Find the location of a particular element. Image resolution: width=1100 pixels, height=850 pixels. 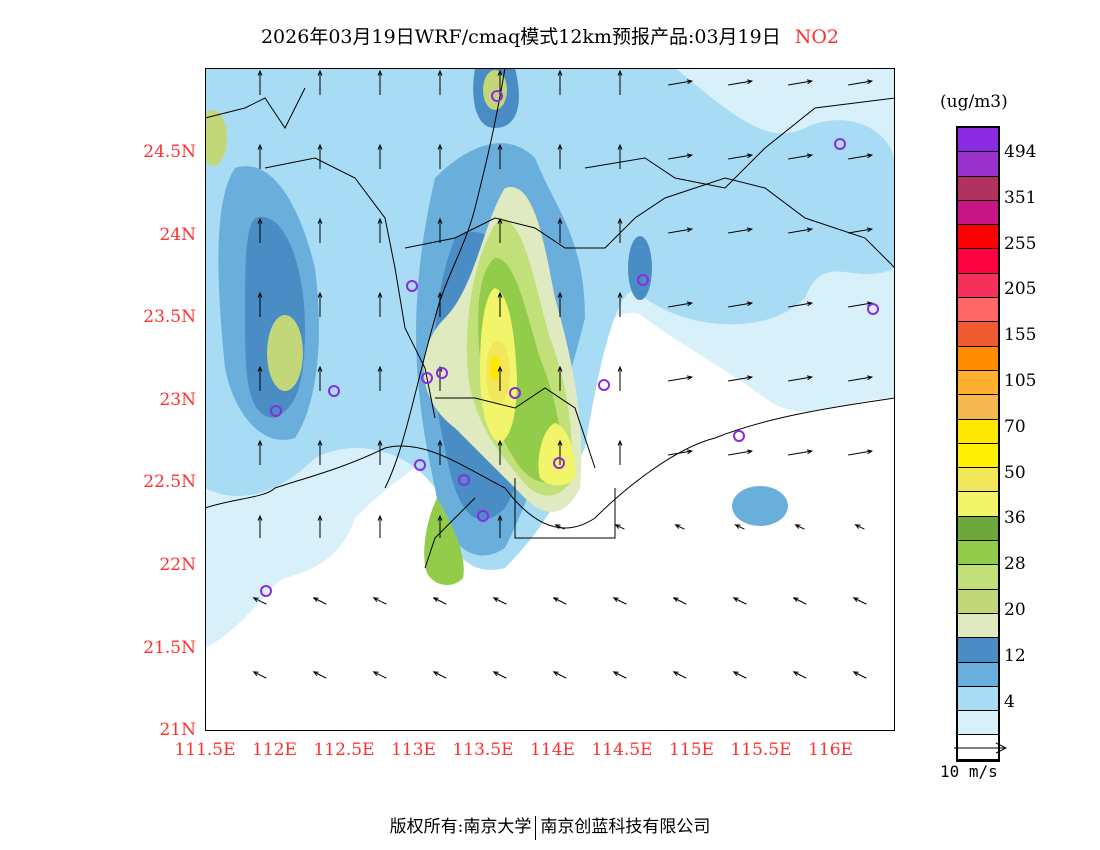

color-label: 70 is located at coordinates (1015, 426).